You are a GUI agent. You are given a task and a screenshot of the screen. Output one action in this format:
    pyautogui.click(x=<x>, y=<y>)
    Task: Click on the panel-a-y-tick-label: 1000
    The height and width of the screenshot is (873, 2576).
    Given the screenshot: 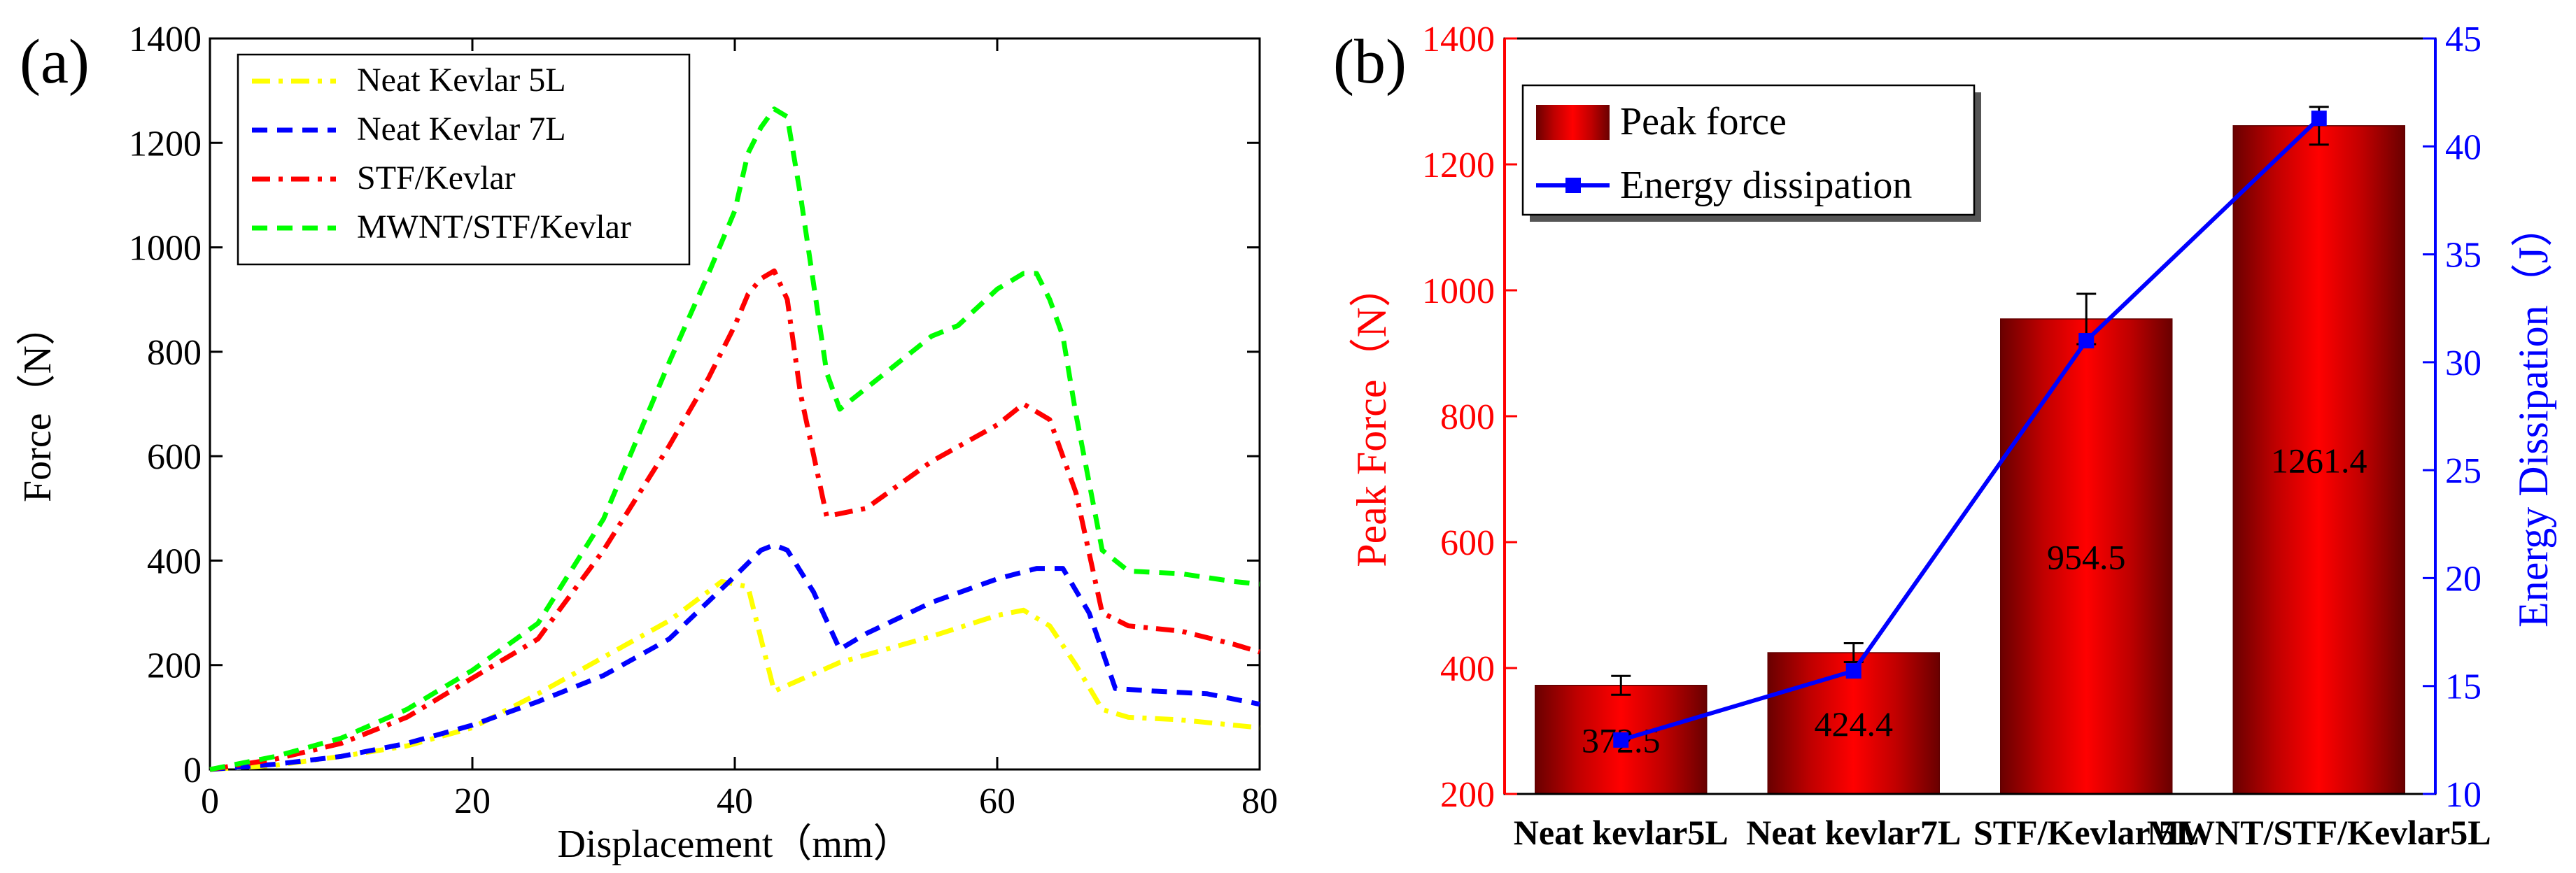 What is the action you would take?
    pyautogui.click(x=165, y=249)
    